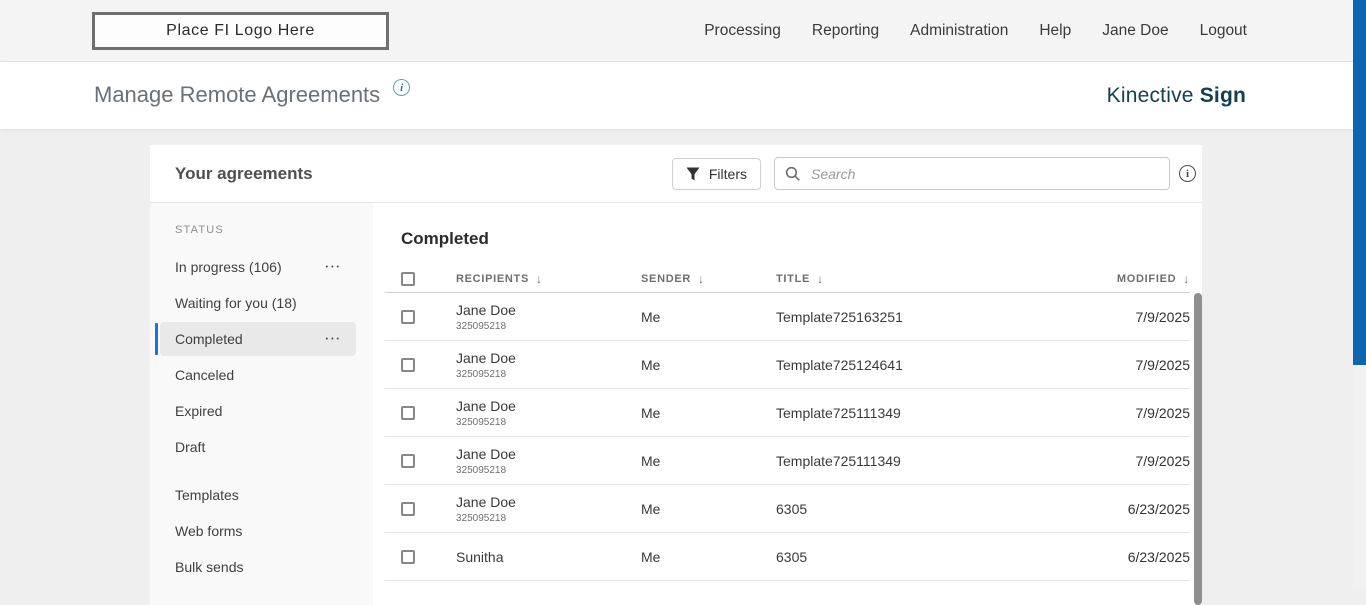 This screenshot has width=1366, height=605. I want to click on page-scrollbar-thumb, so click(1359, 182).